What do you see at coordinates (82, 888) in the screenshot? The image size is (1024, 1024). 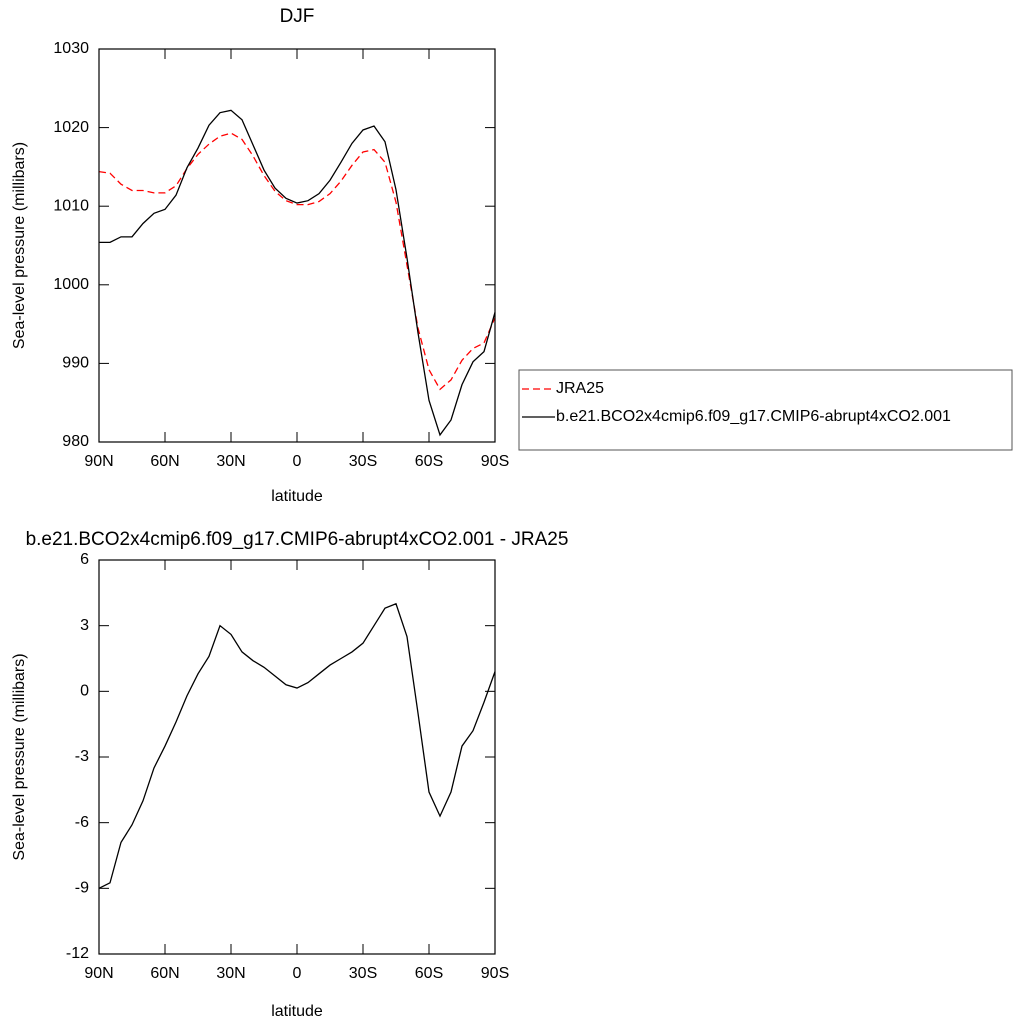 I see `y-tick-label: -9` at bounding box center [82, 888].